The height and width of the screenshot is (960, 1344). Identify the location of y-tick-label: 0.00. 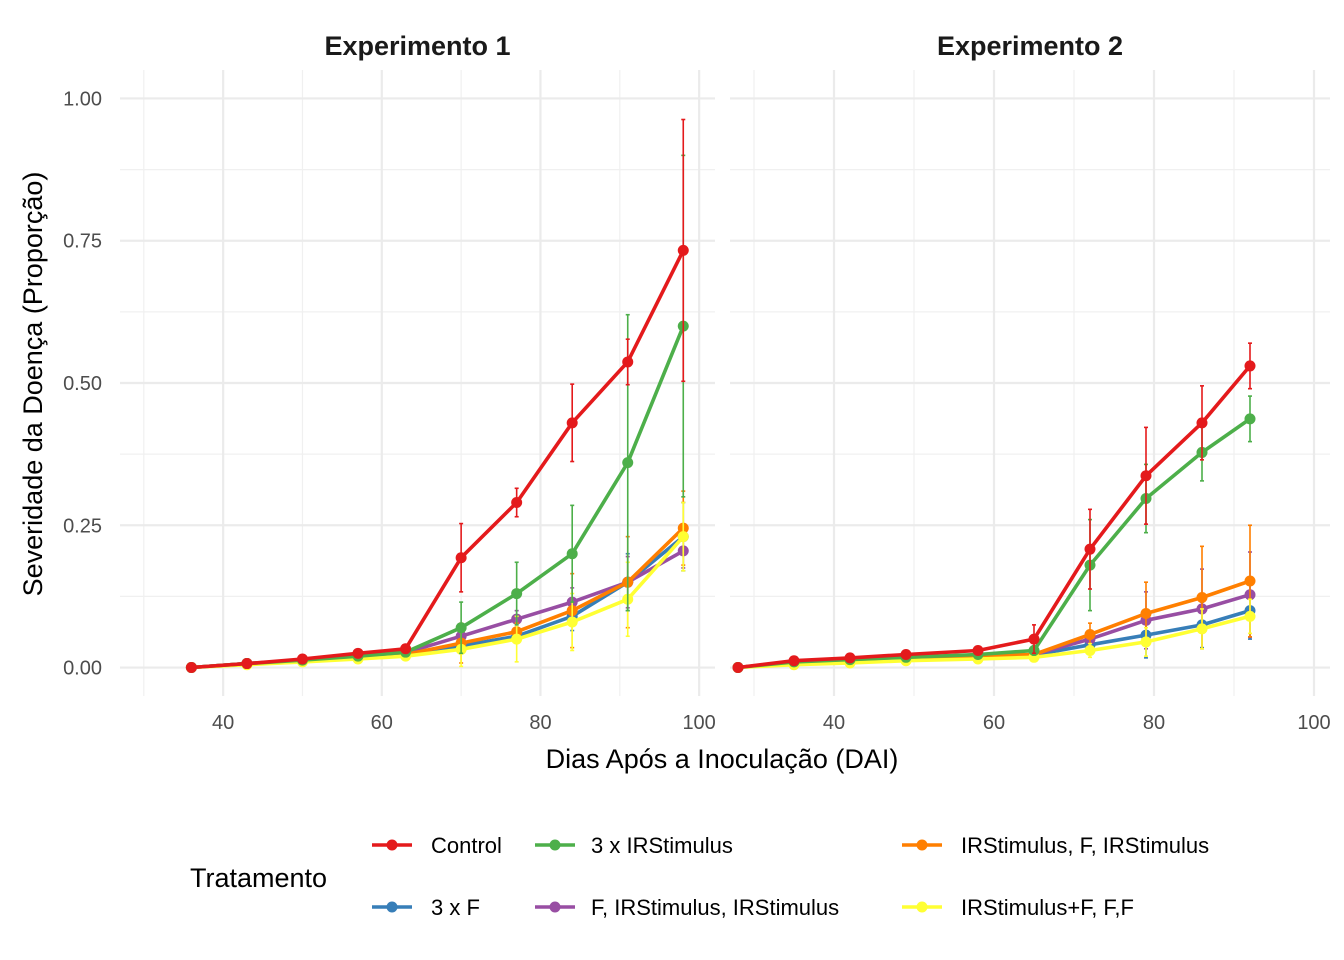
(82, 669).